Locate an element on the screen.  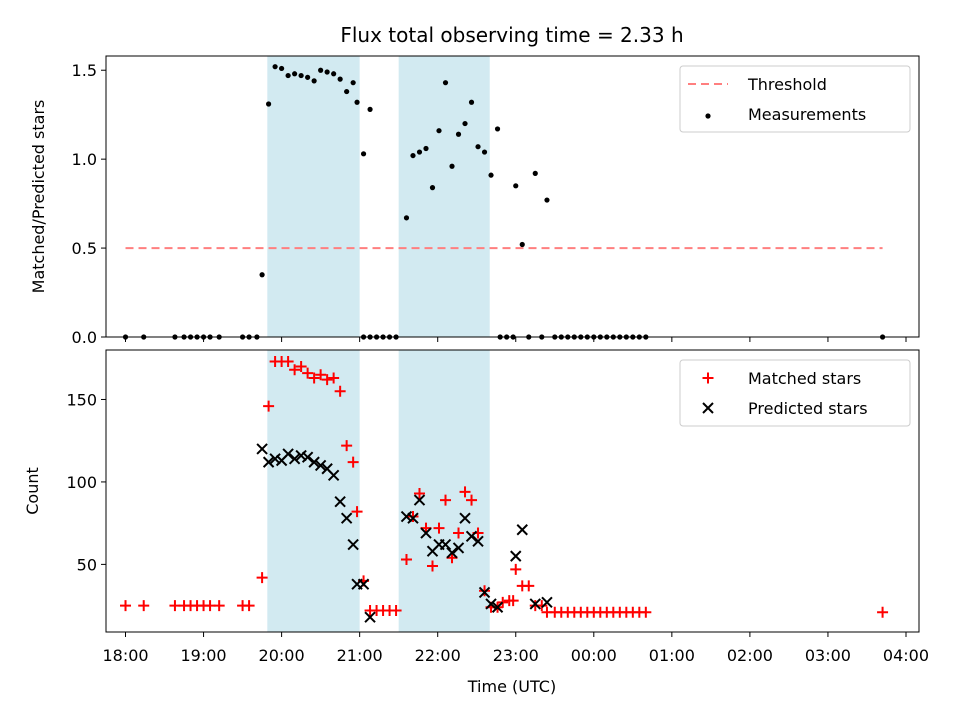
y-tick-label-100: 100 is located at coordinates (81, 482).